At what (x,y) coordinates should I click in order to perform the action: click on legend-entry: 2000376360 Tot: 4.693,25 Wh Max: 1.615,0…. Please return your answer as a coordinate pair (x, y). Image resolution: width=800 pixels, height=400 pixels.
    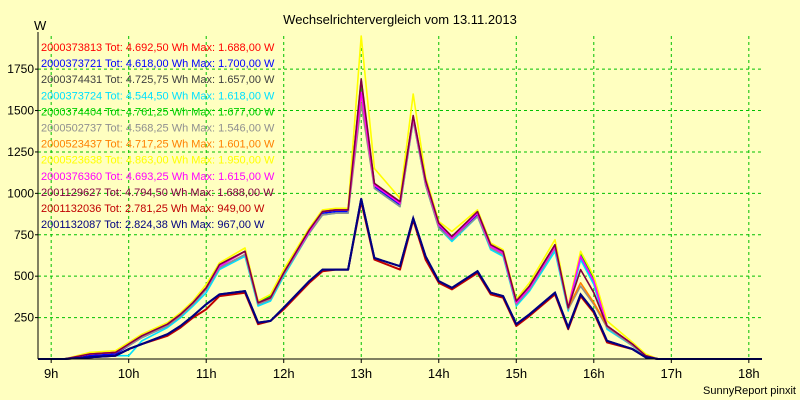
    Looking at the image, I should click on (158, 177).